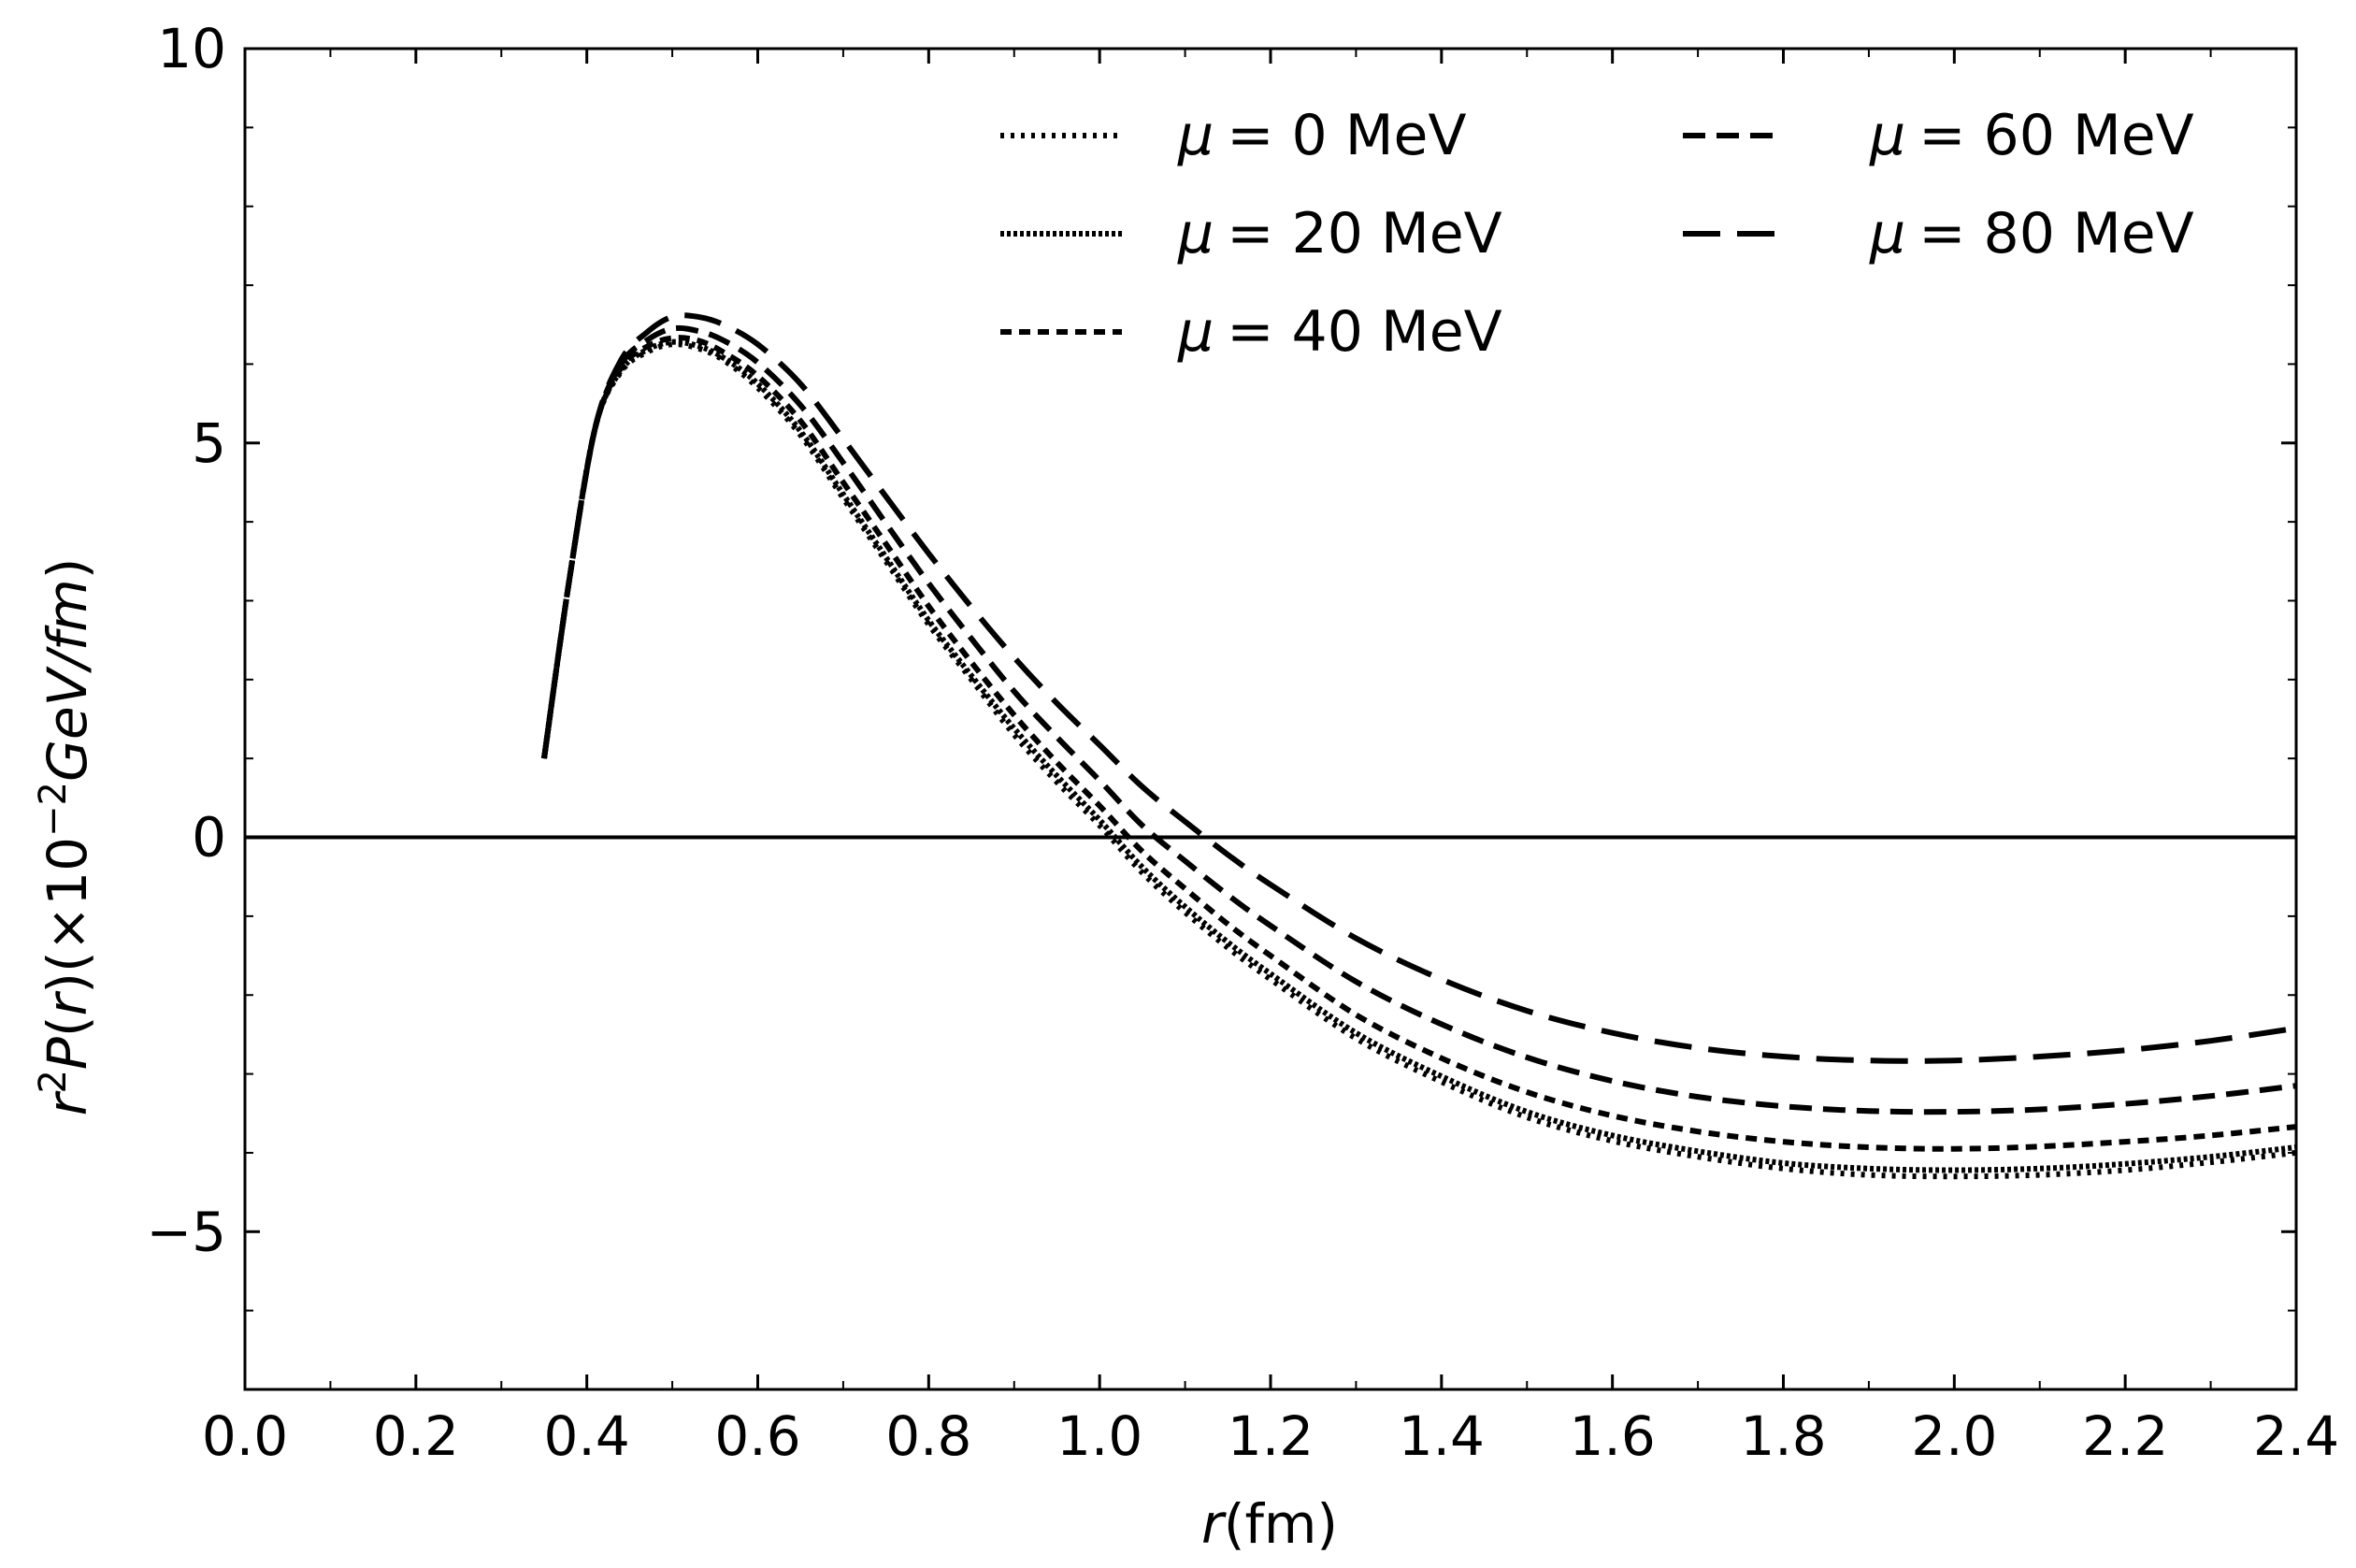 This screenshot has width=2356, height=1568. Describe the element at coordinates (1364, 234) in the screenshot. I see `legend-value-1: = 20 MeV` at that location.